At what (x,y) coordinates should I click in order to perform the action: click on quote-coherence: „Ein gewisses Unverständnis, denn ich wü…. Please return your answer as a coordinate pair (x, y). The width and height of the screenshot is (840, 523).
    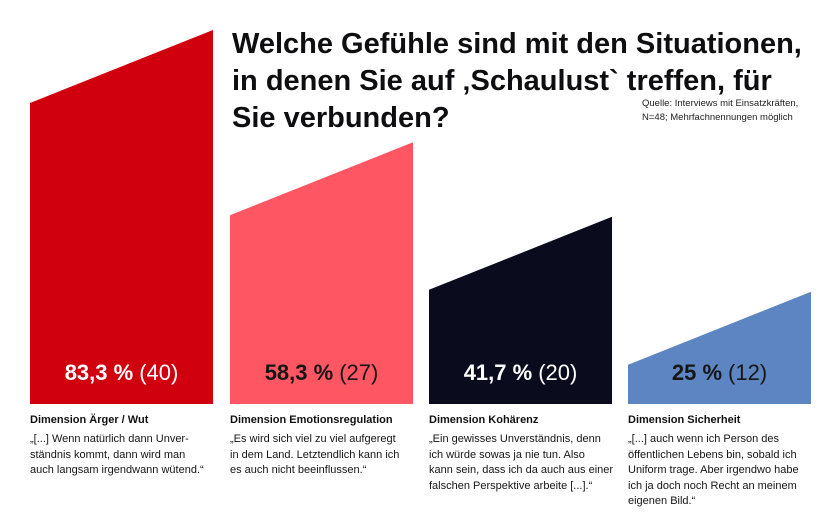
    Looking at the image, I should click on (521, 463).